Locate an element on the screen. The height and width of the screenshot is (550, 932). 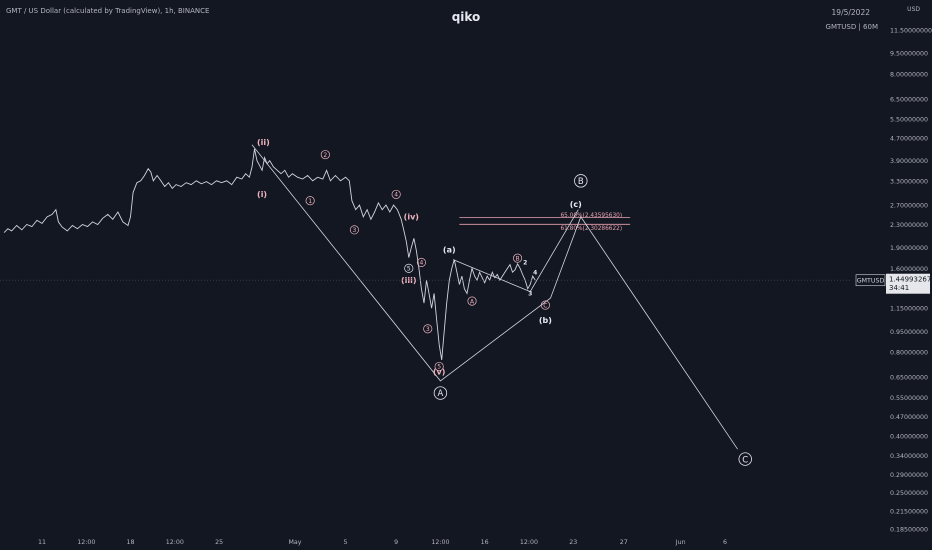
y-tick-label: 0.65000000 is located at coordinates (909, 378).